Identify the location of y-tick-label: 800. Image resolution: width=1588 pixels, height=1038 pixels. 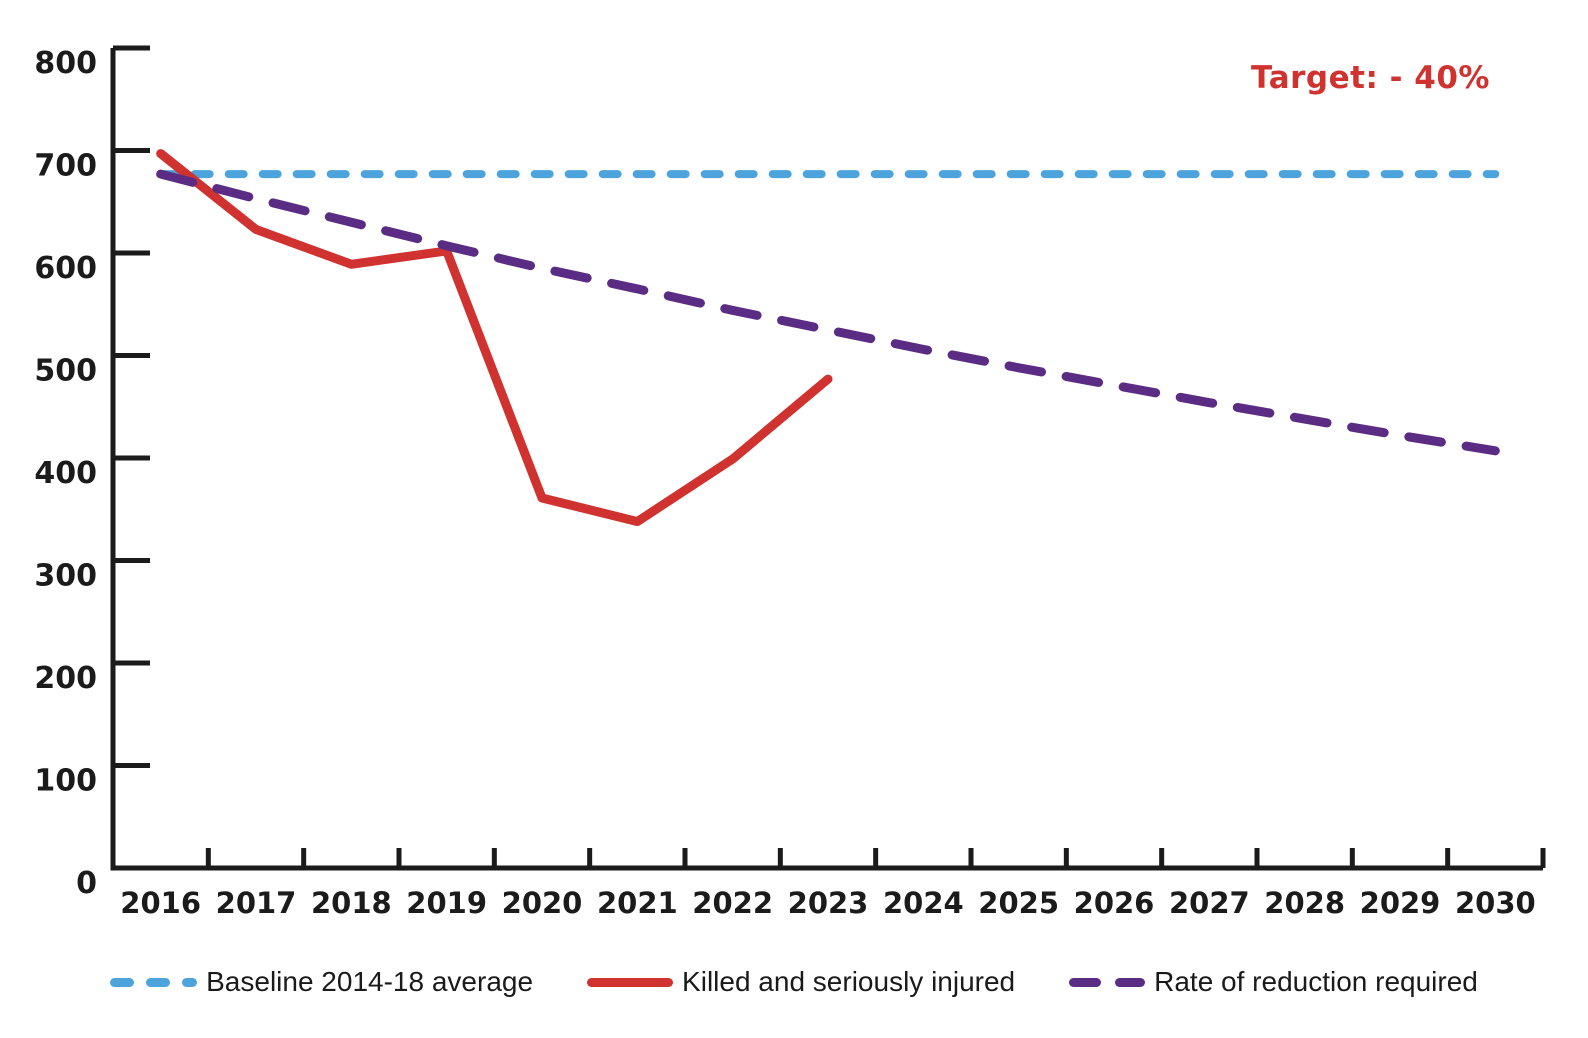
(65, 63).